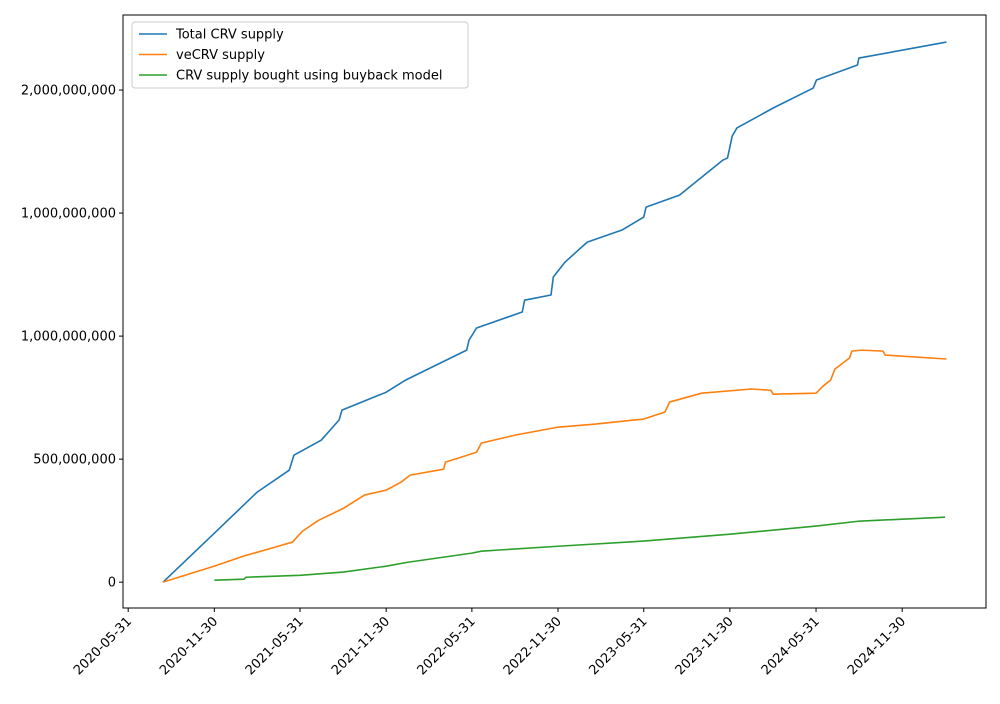 The width and height of the screenshot is (1000, 704). Describe the element at coordinates (68, 91) in the screenshot. I see `y-tick-label: 2,000,000,000` at that location.